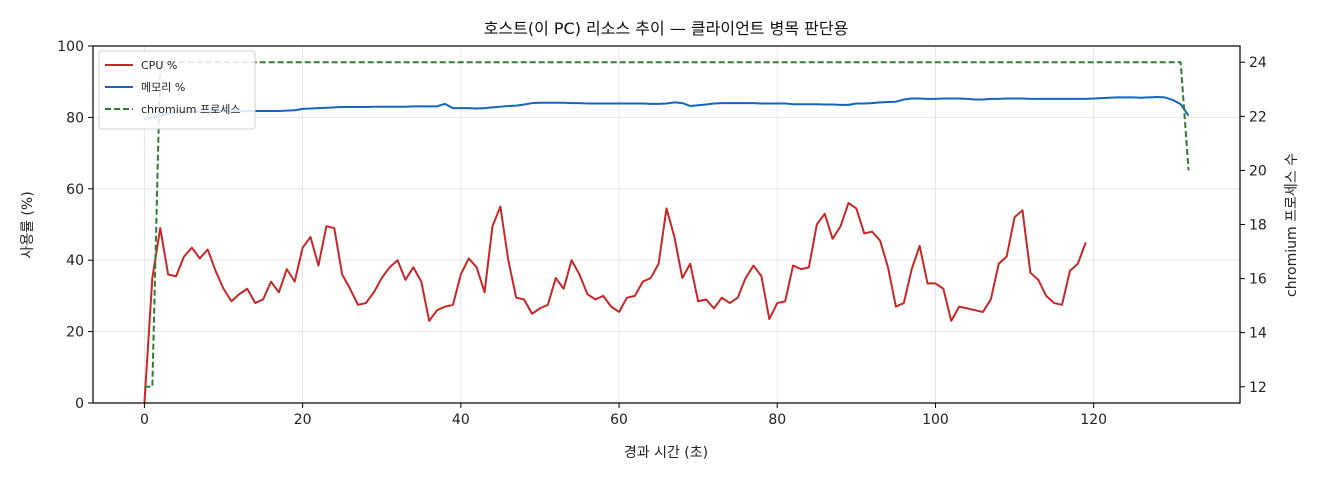  I want to click on x-tick-label: 100, so click(935, 420).